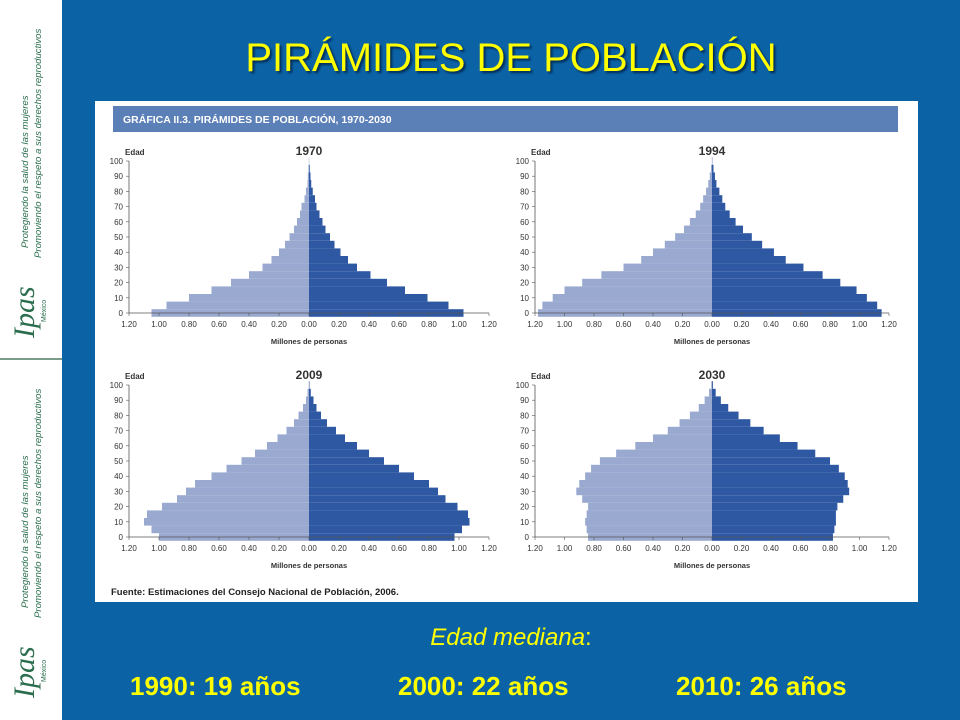 Image resolution: width=960 pixels, height=720 pixels. Describe the element at coordinates (524, 431) in the screenshot. I see `y-tick-label: 70` at that location.